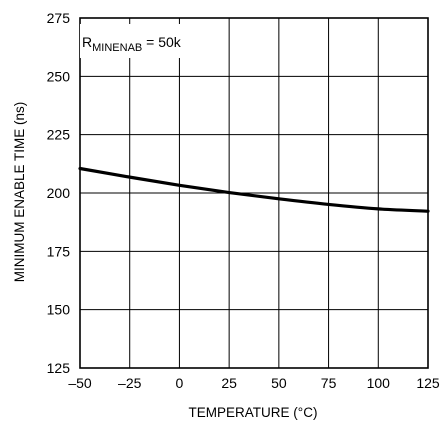 Image resolution: width=444 pixels, height=430 pixels. What do you see at coordinates (59, 193) in the screenshot?
I see `y-tick-label: 200` at bounding box center [59, 193].